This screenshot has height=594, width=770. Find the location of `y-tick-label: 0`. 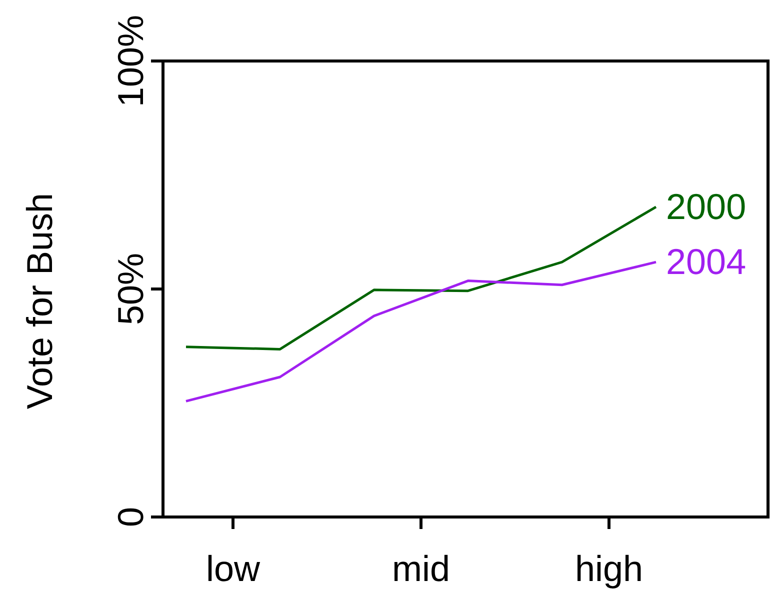

y-tick-label: 0 is located at coordinates (130, 517).